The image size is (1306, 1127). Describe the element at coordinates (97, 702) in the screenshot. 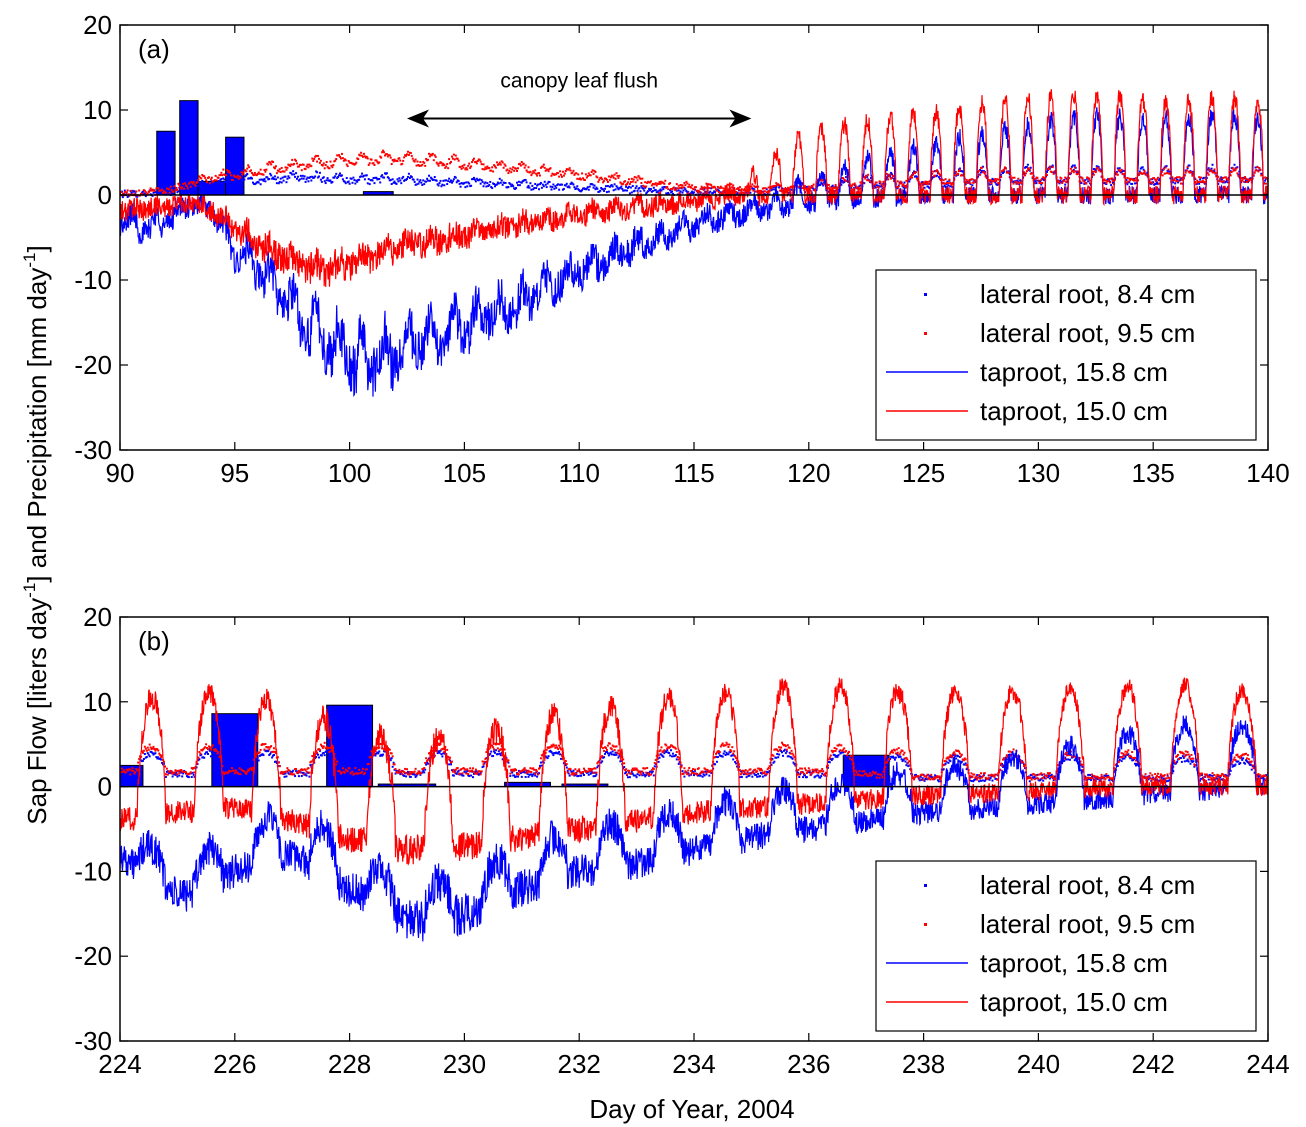

I see `y-tick-label: 10` at that location.